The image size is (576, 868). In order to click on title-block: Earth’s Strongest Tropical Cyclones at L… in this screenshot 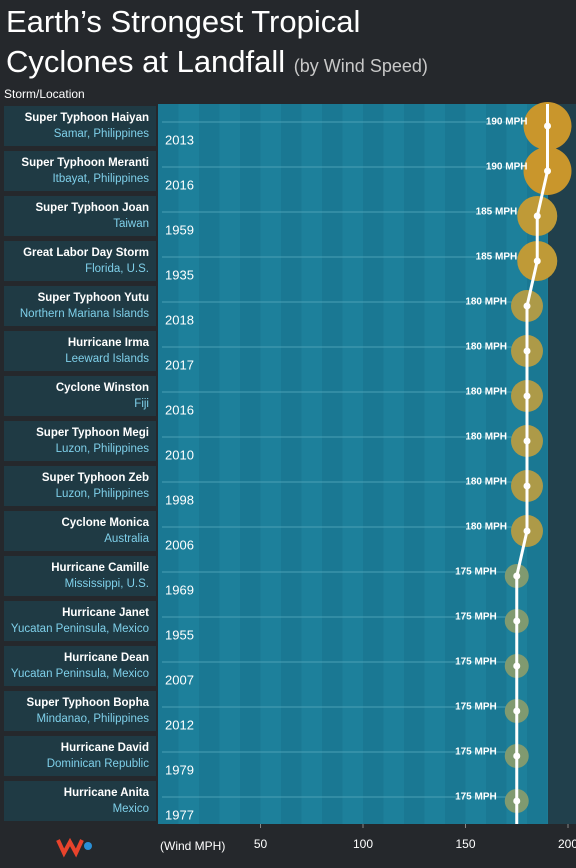, I will do `click(236, 44)`.